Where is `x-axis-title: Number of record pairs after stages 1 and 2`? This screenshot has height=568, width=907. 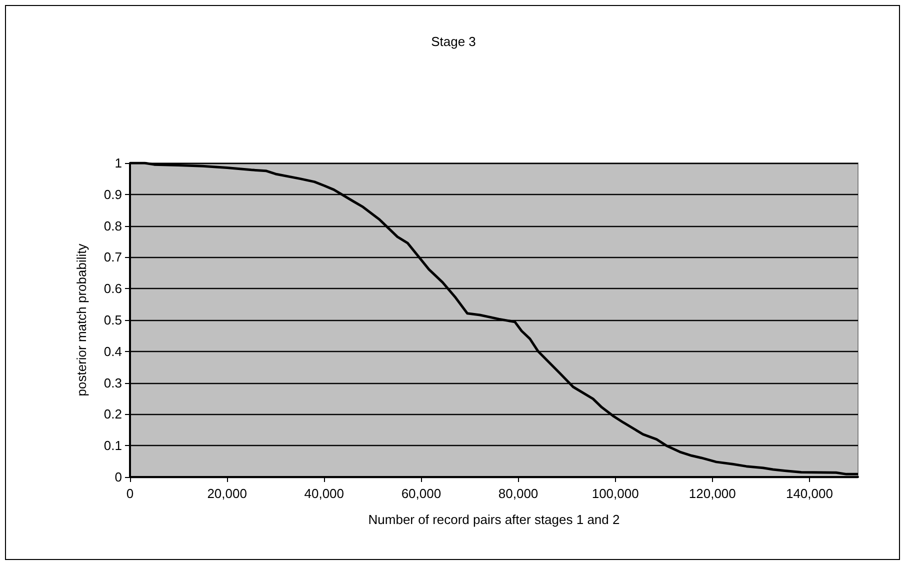 x-axis-title: Number of record pairs after stages 1 and 2 is located at coordinates (494, 519).